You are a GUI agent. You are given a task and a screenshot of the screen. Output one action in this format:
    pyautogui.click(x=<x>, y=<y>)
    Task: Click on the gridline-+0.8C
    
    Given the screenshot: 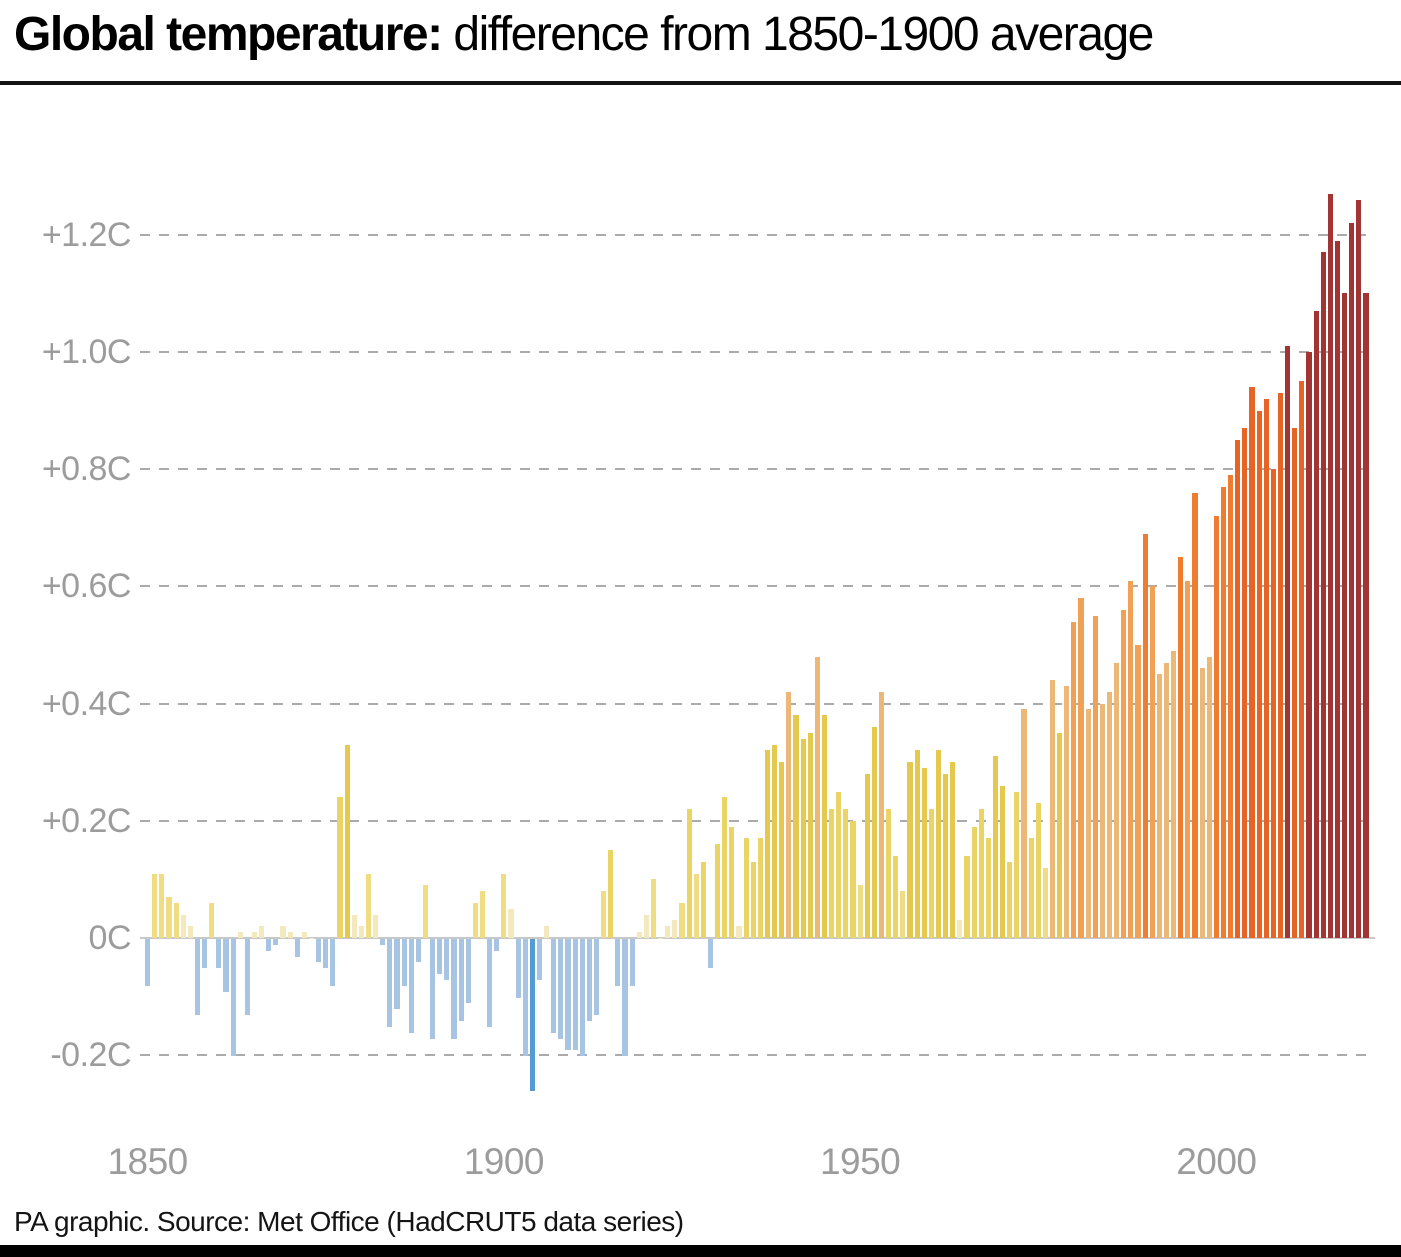 What is the action you would take?
    pyautogui.click(x=757, y=469)
    